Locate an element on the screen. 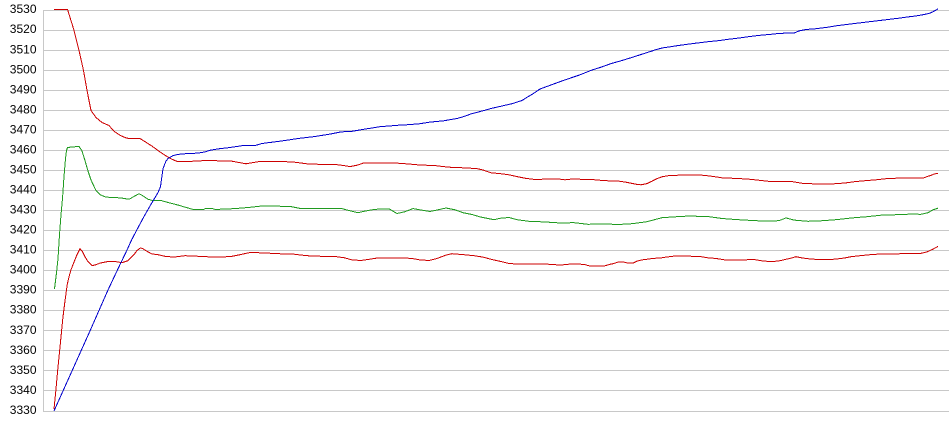 The image size is (950, 435). svg-text: 3340 is located at coordinates (23, 390).